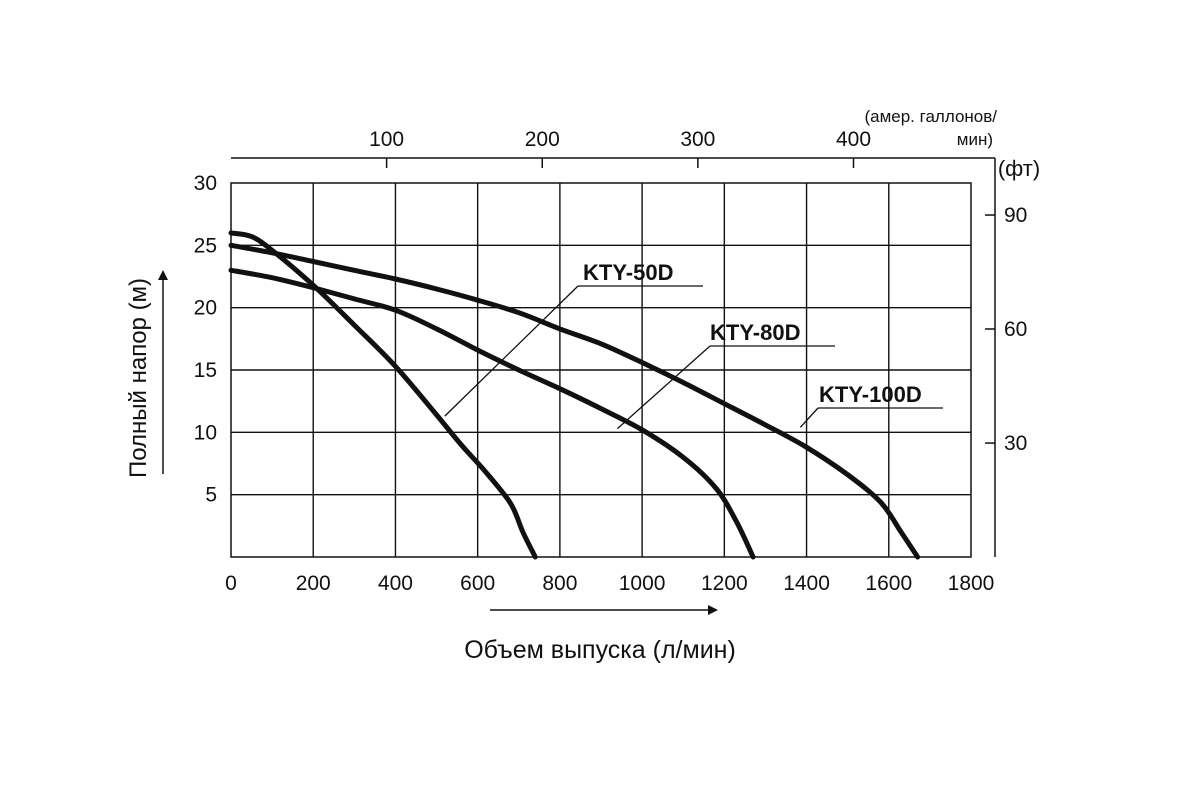  I want to click on y-tick-label: 30, so click(205, 183).